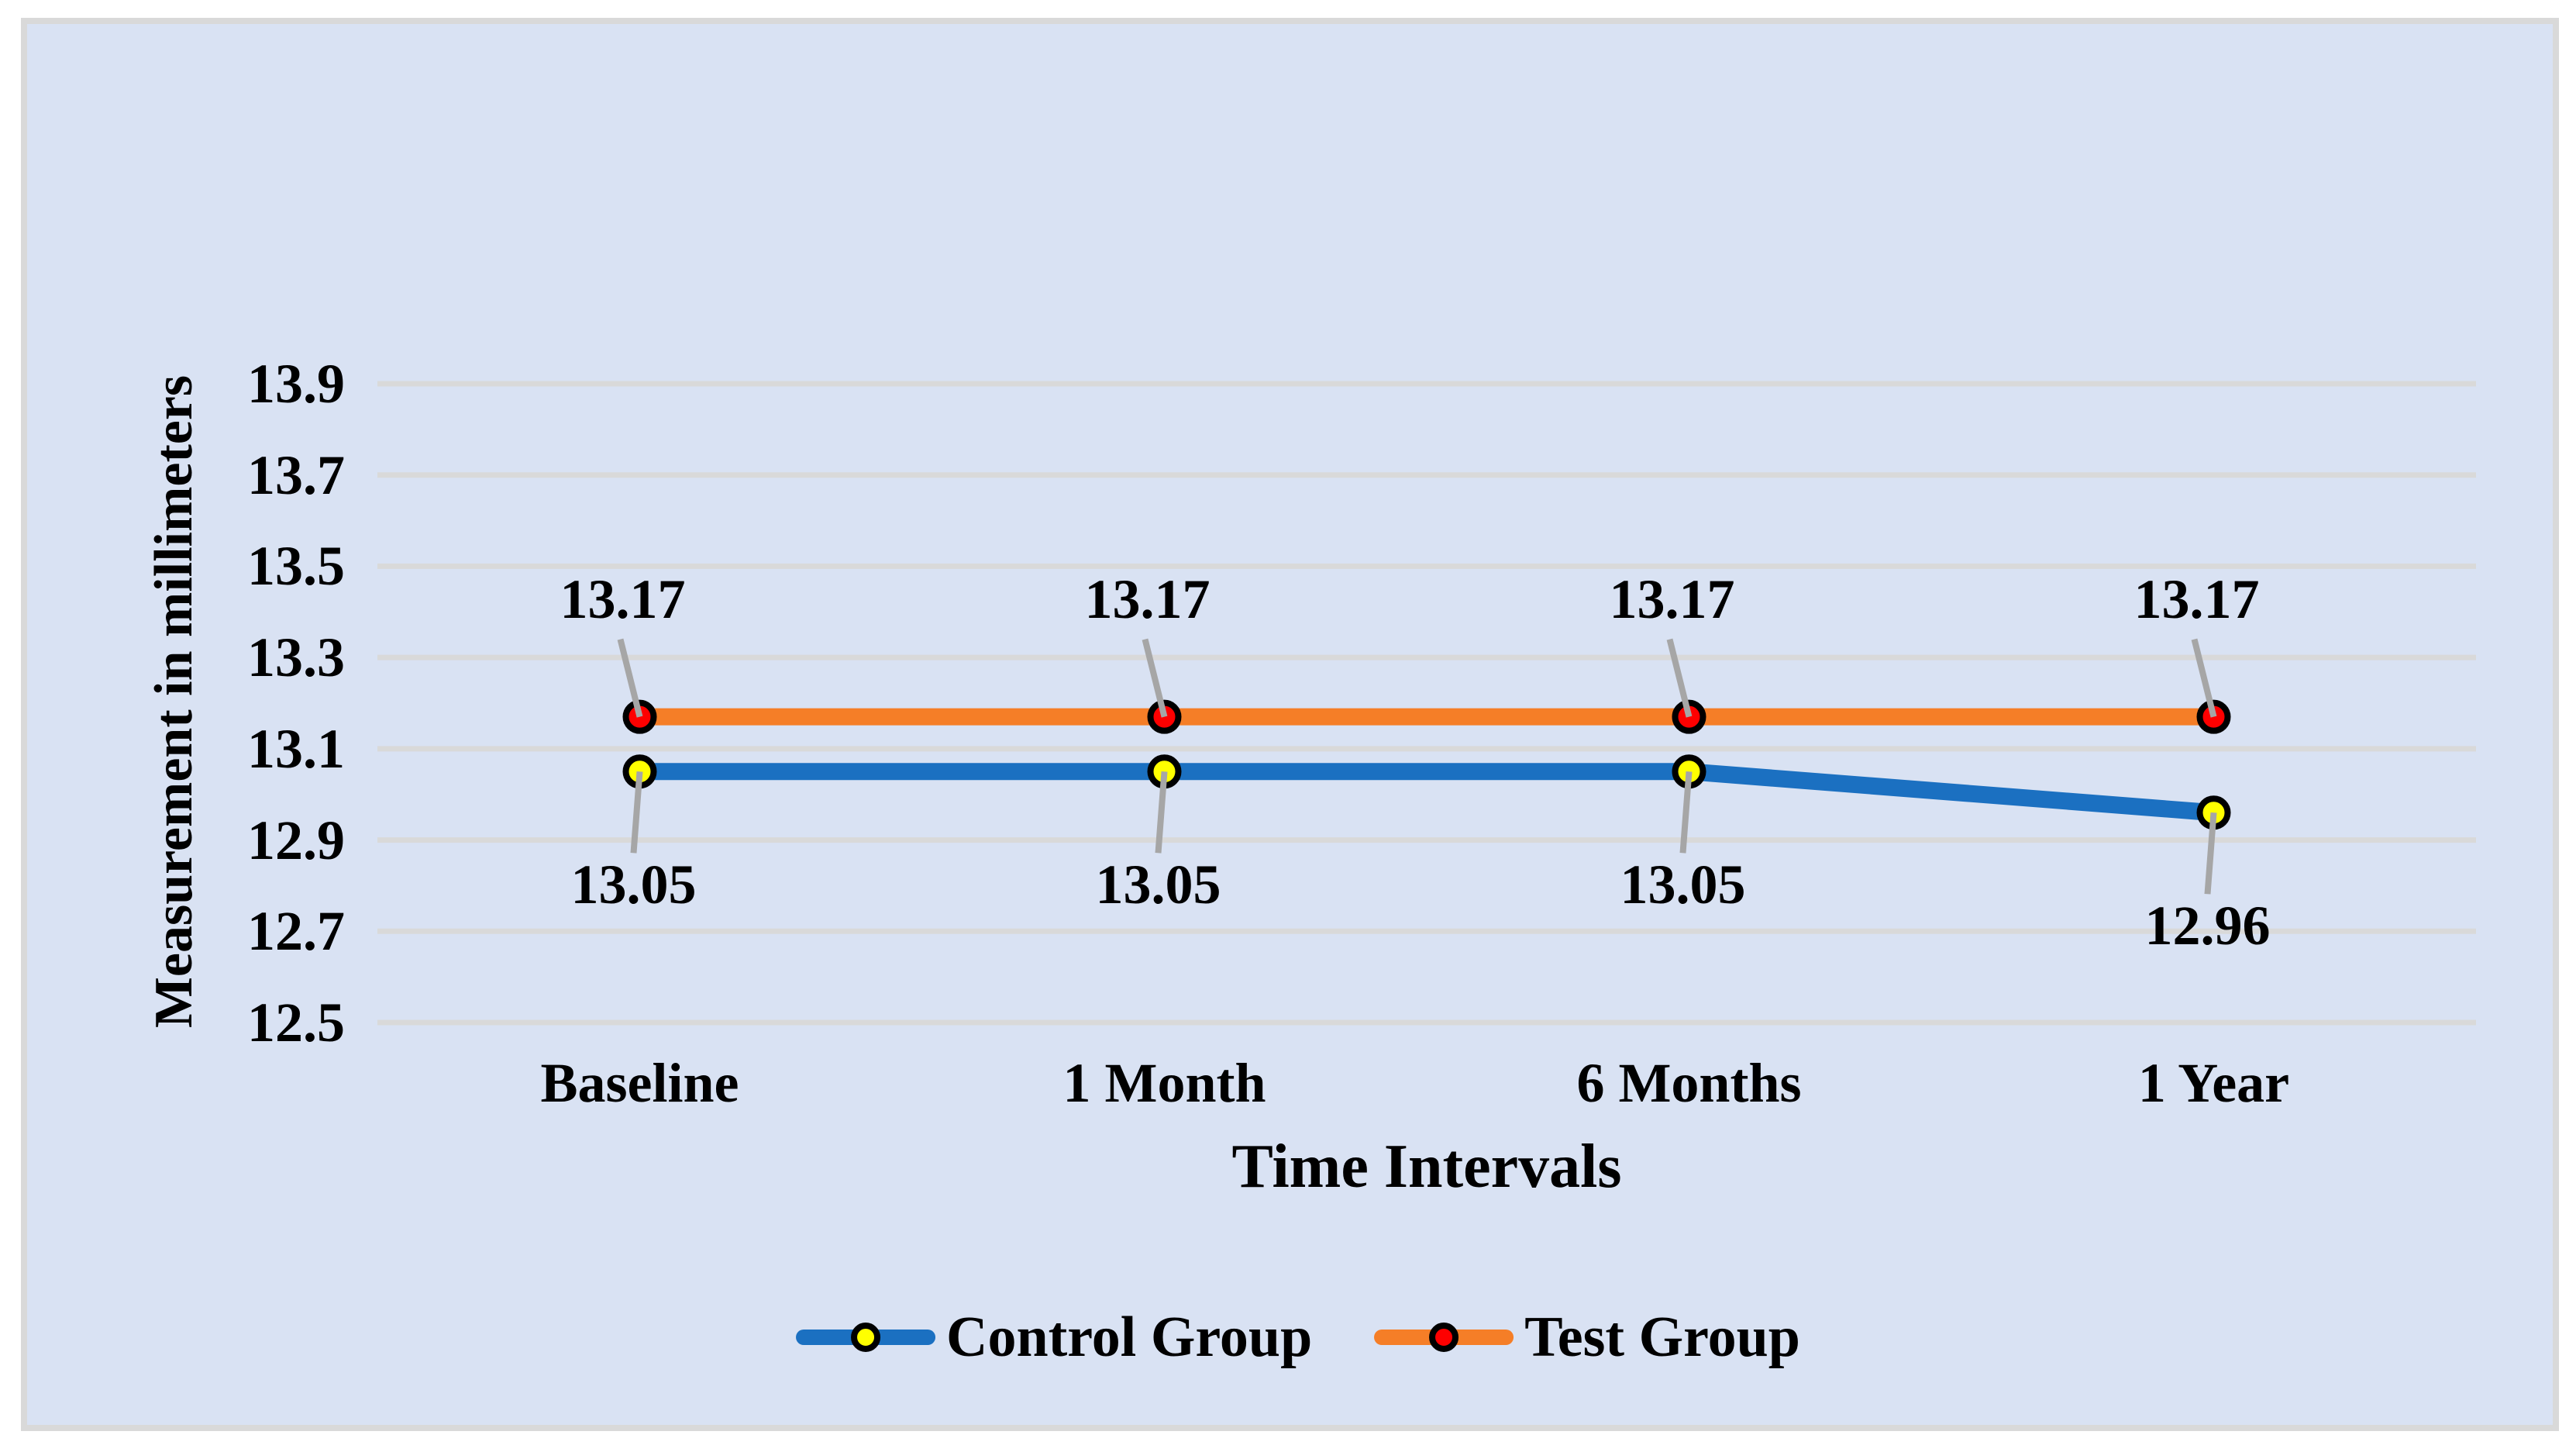 This screenshot has height=1452, width=2576. What do you see at coordinates (296, 840) in the screenshot?
I see `y-tick-label: 12.9` at bounding box center [296, 840].